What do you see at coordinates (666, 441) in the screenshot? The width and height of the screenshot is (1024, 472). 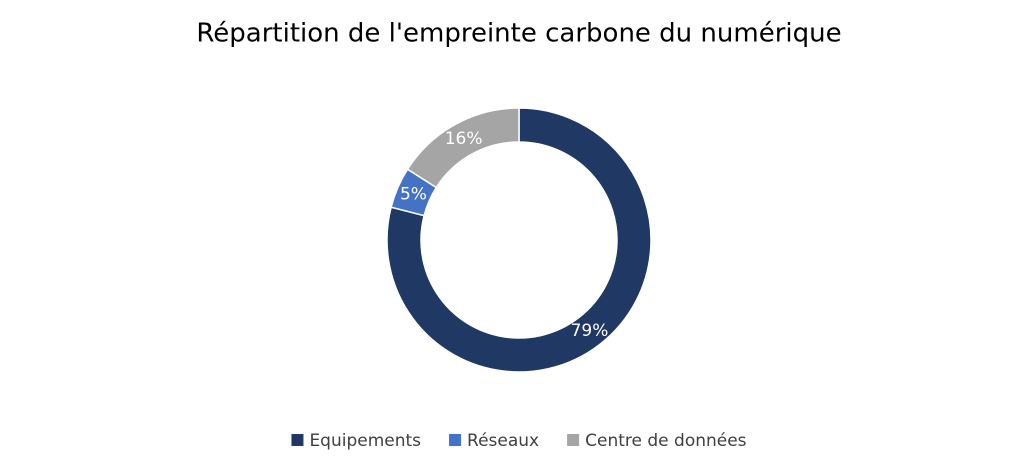 I see `legend-label: Centre de données` at bounding box center [666, 441].